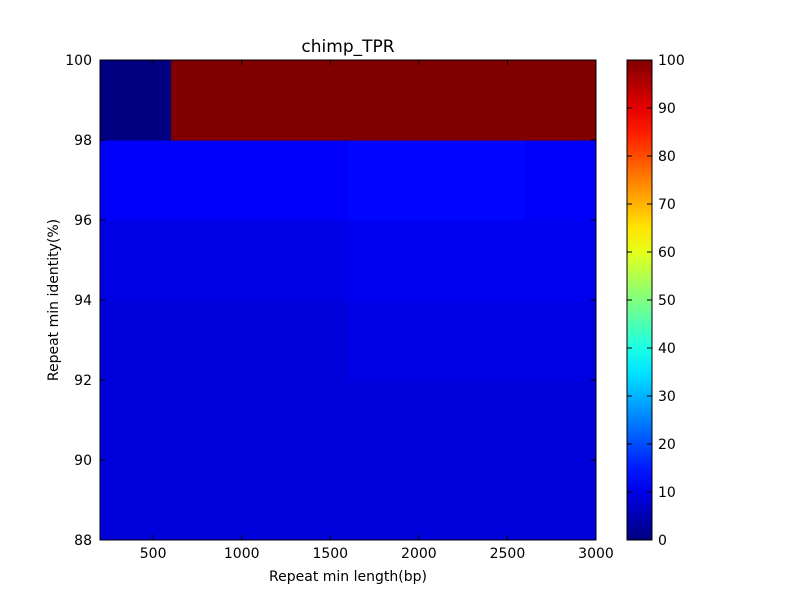  I want to click on x-tick-label: 500, so click(153, 554).